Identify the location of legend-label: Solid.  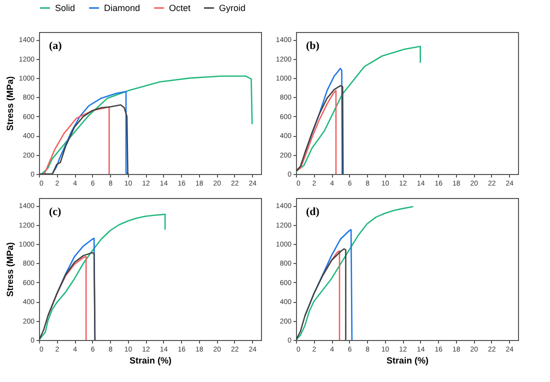
(65, 8).